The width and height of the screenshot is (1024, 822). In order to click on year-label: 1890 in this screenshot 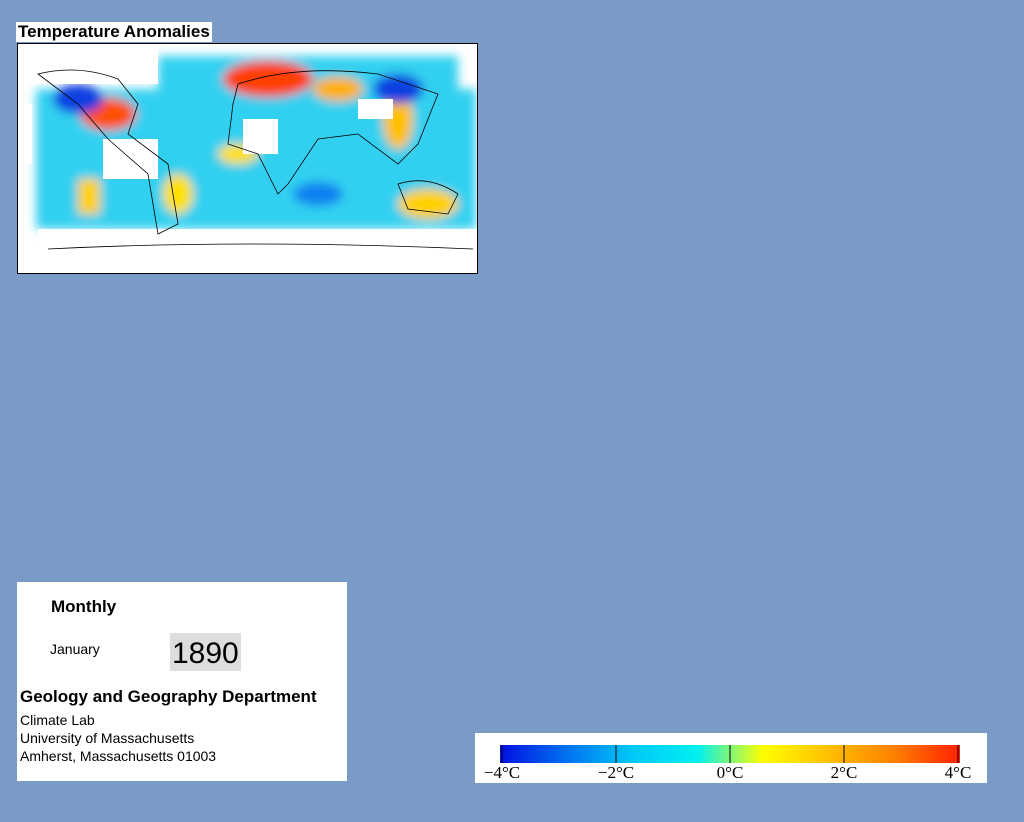, I will do `click(205, 652)`.